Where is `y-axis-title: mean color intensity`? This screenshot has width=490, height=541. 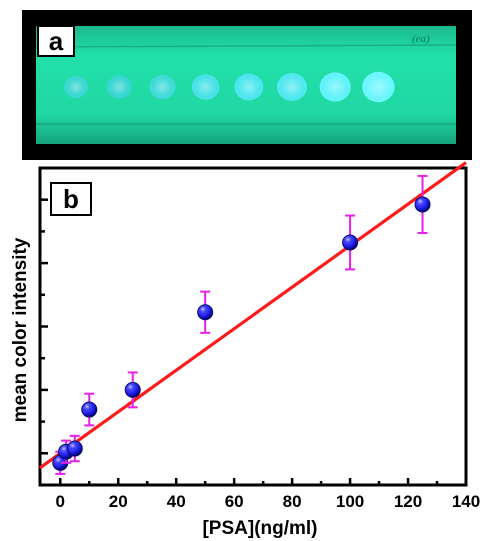
y-axis-title: mean color intensity is located at coordinates (20, 329).